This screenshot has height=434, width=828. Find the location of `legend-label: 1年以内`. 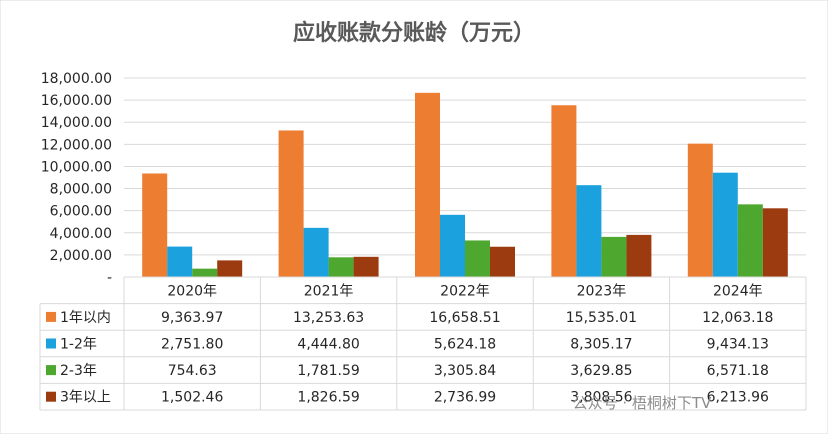

legend-label: 1年以内 is located at coordinates (85, 318).